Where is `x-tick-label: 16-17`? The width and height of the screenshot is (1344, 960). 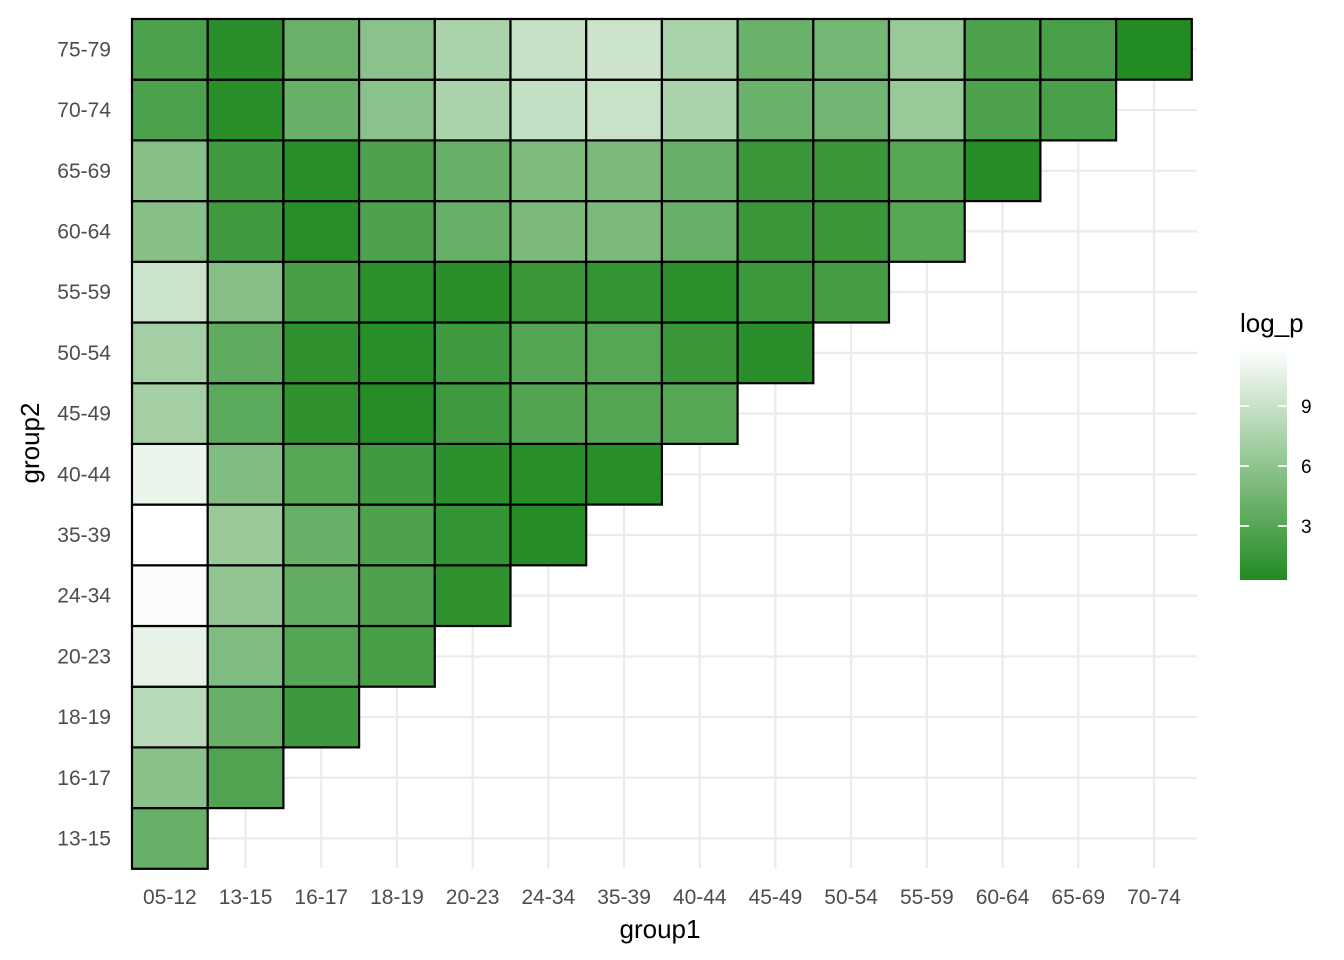
x-tick-label: 16-17 is located at coordinates (321, 897).